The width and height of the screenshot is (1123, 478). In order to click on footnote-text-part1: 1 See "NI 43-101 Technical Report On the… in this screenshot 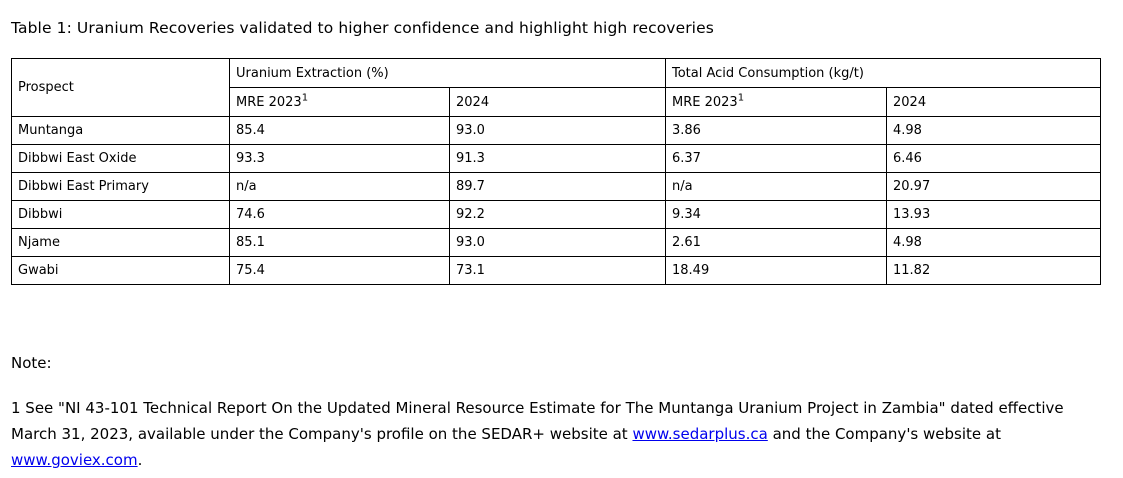, I will do `click(537, 421)`.